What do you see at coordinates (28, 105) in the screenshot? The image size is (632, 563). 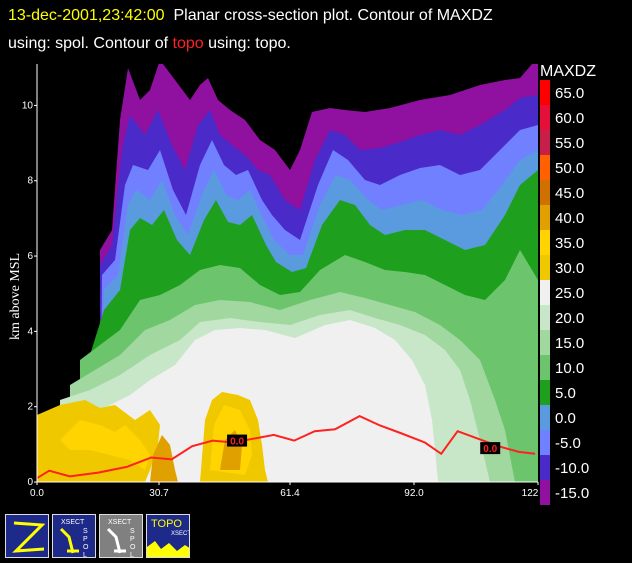 I see `y-tick-label: 10` at bounding box center [28, 105].